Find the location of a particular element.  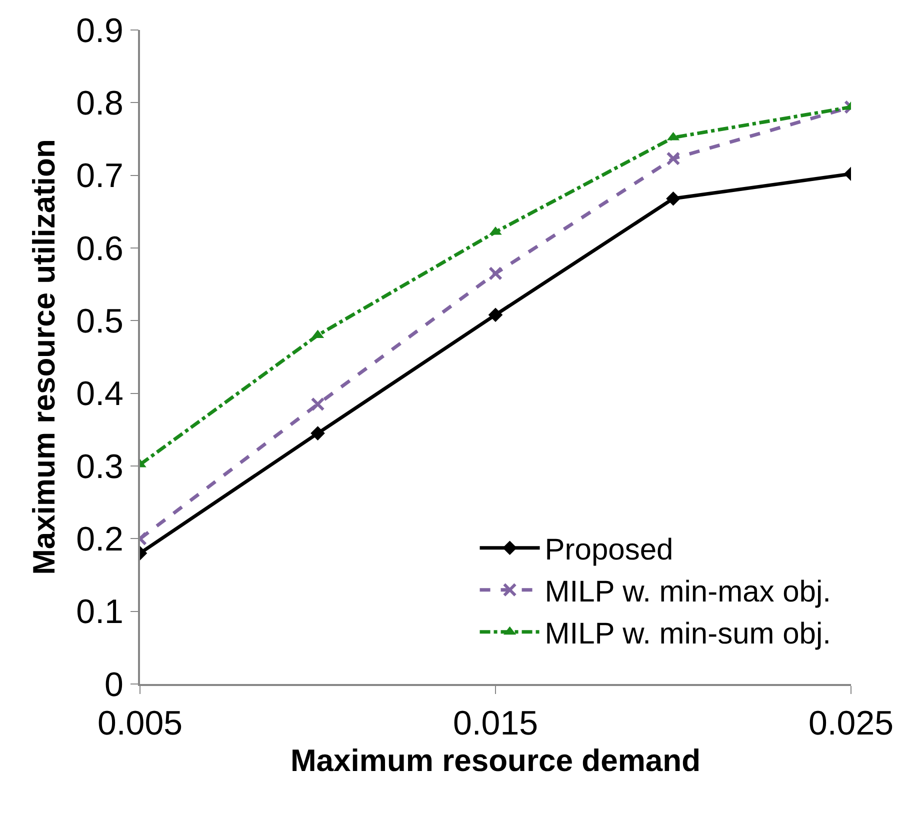

y-tick-label: 0.8 is located at coordinates (100, 103).